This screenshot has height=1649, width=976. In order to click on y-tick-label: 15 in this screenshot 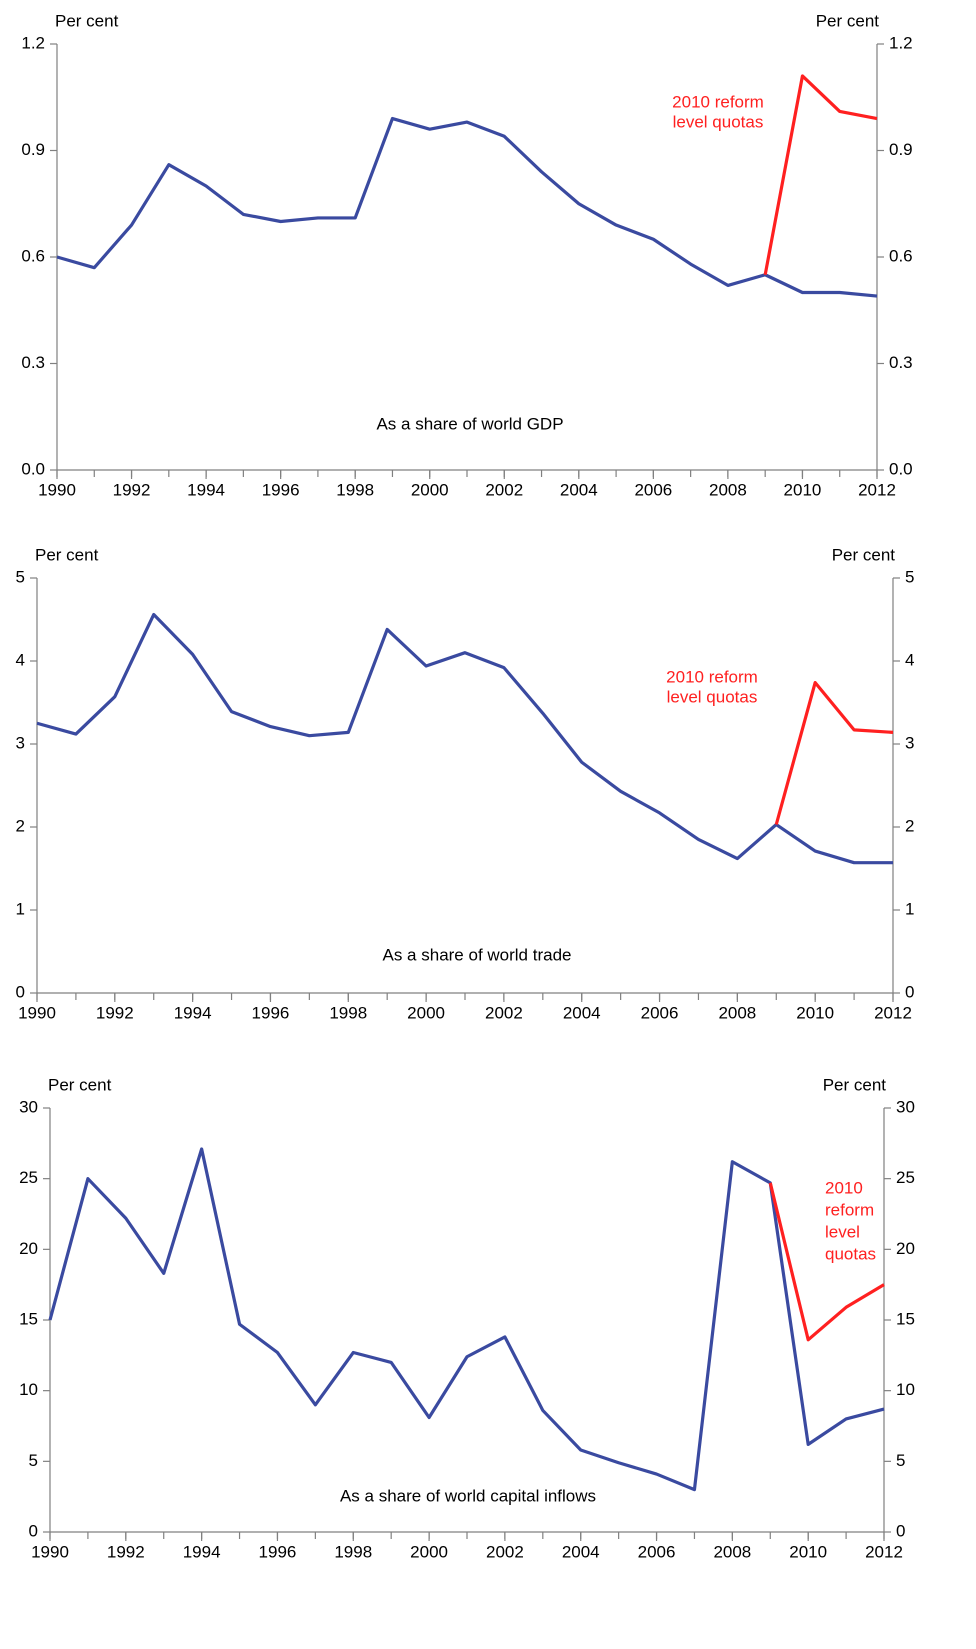, I will do `click(28, 1318)`.